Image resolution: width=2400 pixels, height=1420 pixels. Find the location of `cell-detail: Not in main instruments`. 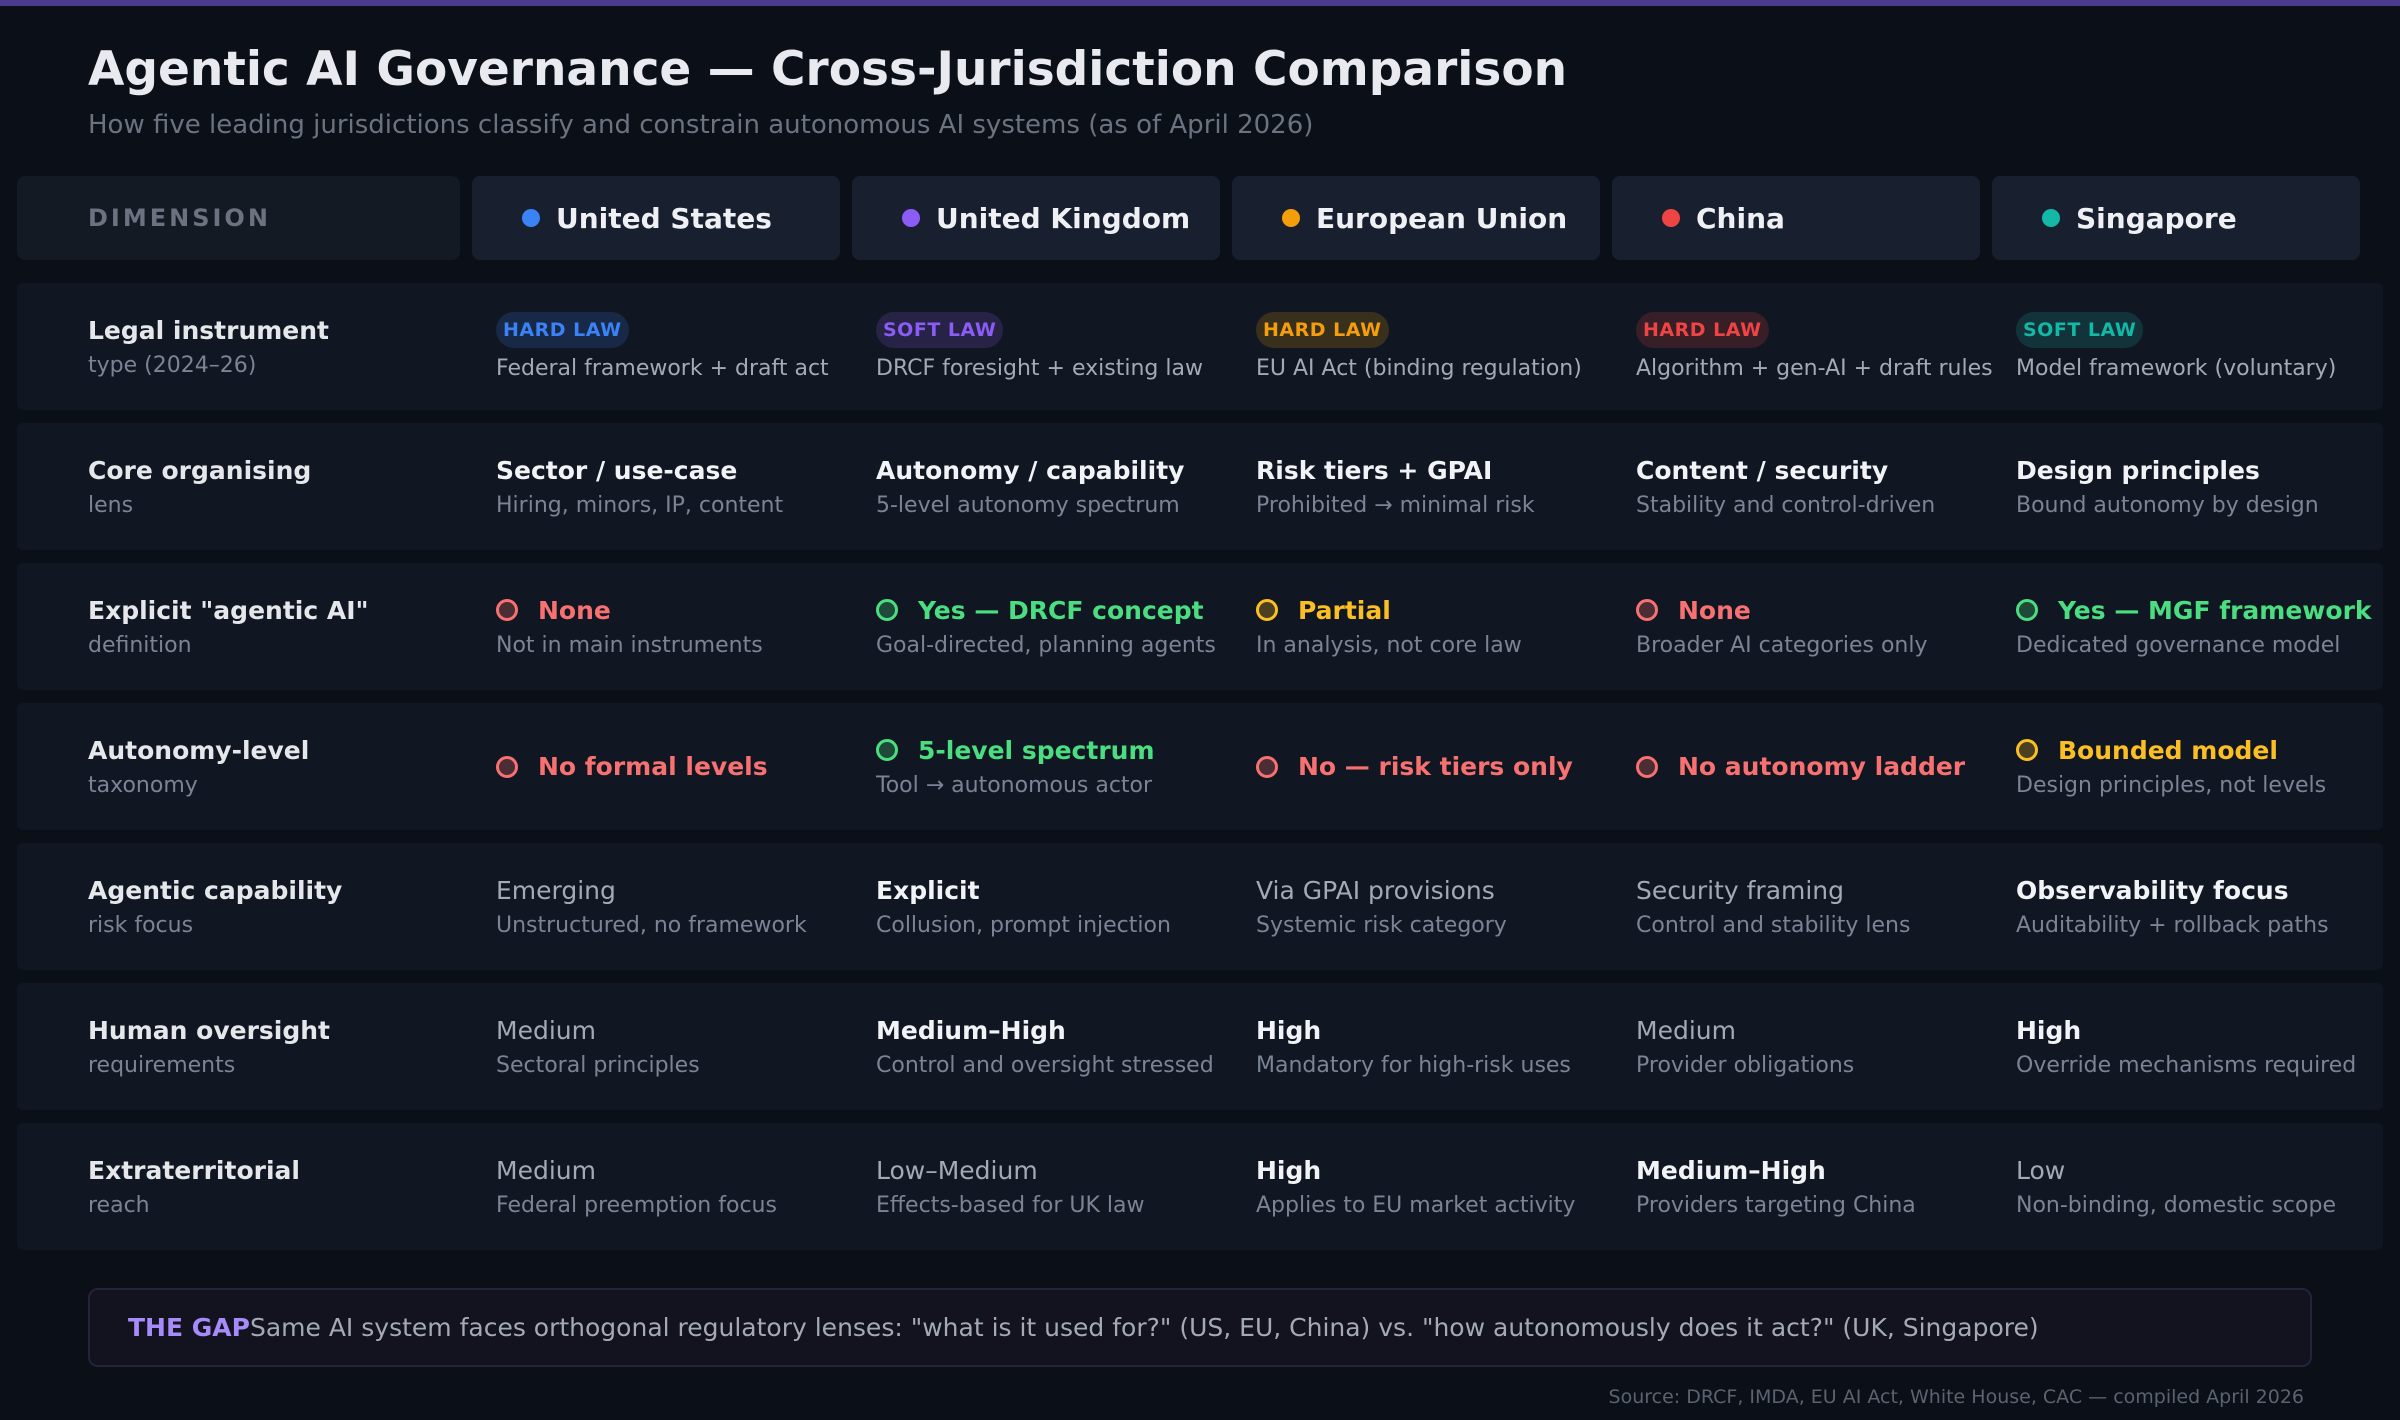

cell-detail: Not in main instruments is located at coordinates (629, 645).